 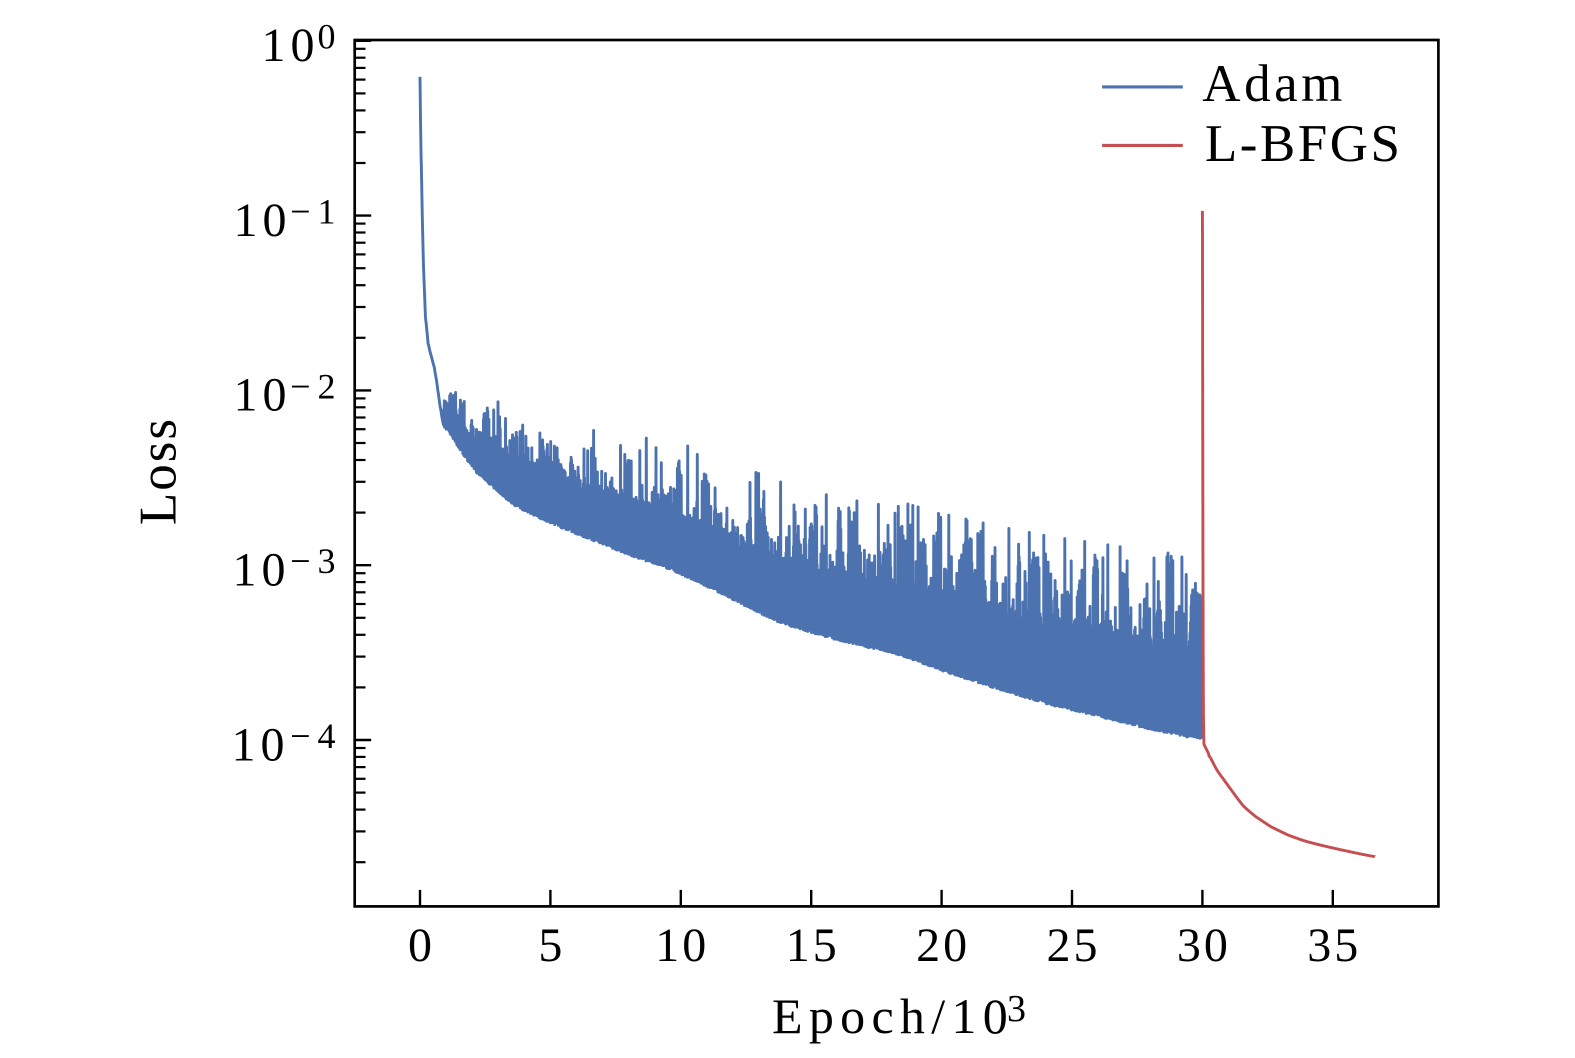 What do you see at coordinates (1274, 84) in the screenshot?
I see `svg-text: Adam` at bounding box center [1274, 84].